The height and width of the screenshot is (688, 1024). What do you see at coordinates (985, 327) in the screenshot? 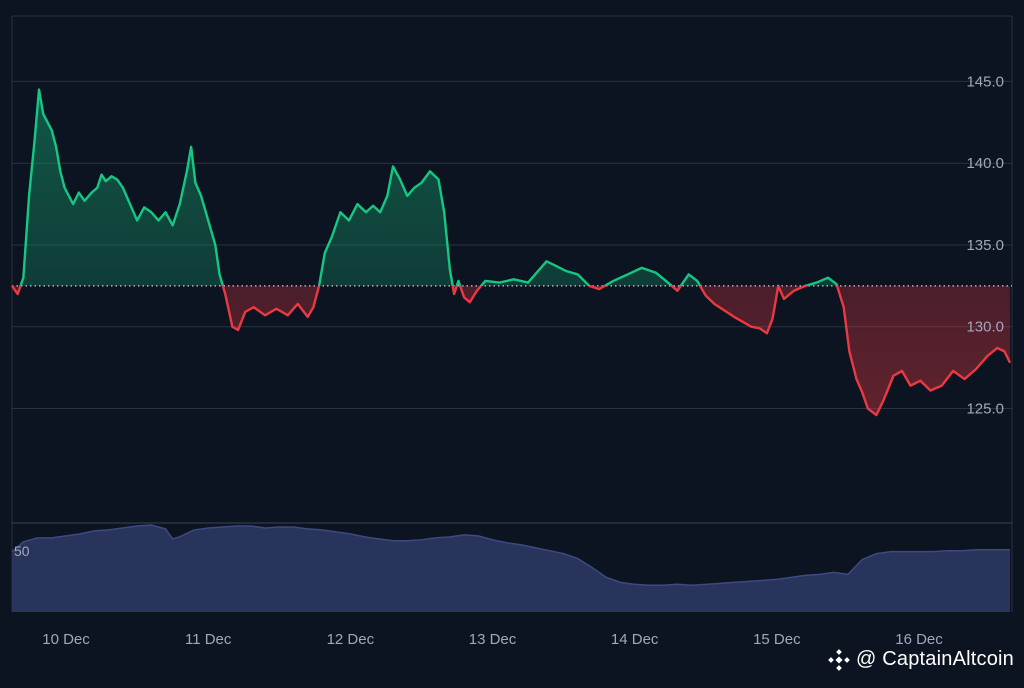
I see `y-tick-label: 130.0` at bounding box center [985, 327].